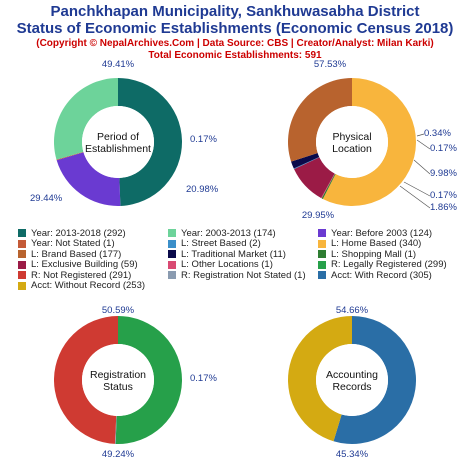 The width and height of the screenshot is (470, 470). I want to click on donut-chart-4: Accounting Records 54.66% 45.34%, so click(352, 382).